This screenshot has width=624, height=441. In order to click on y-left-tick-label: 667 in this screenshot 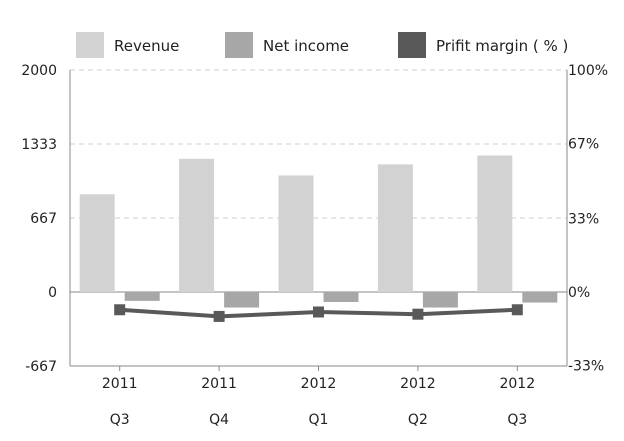, I will do `click(43, 219)`.